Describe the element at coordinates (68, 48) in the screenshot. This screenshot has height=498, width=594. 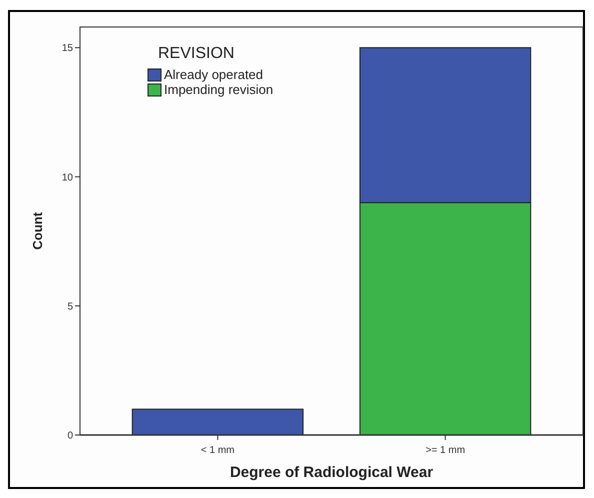
I see `y-tick-label: 15` at that location.